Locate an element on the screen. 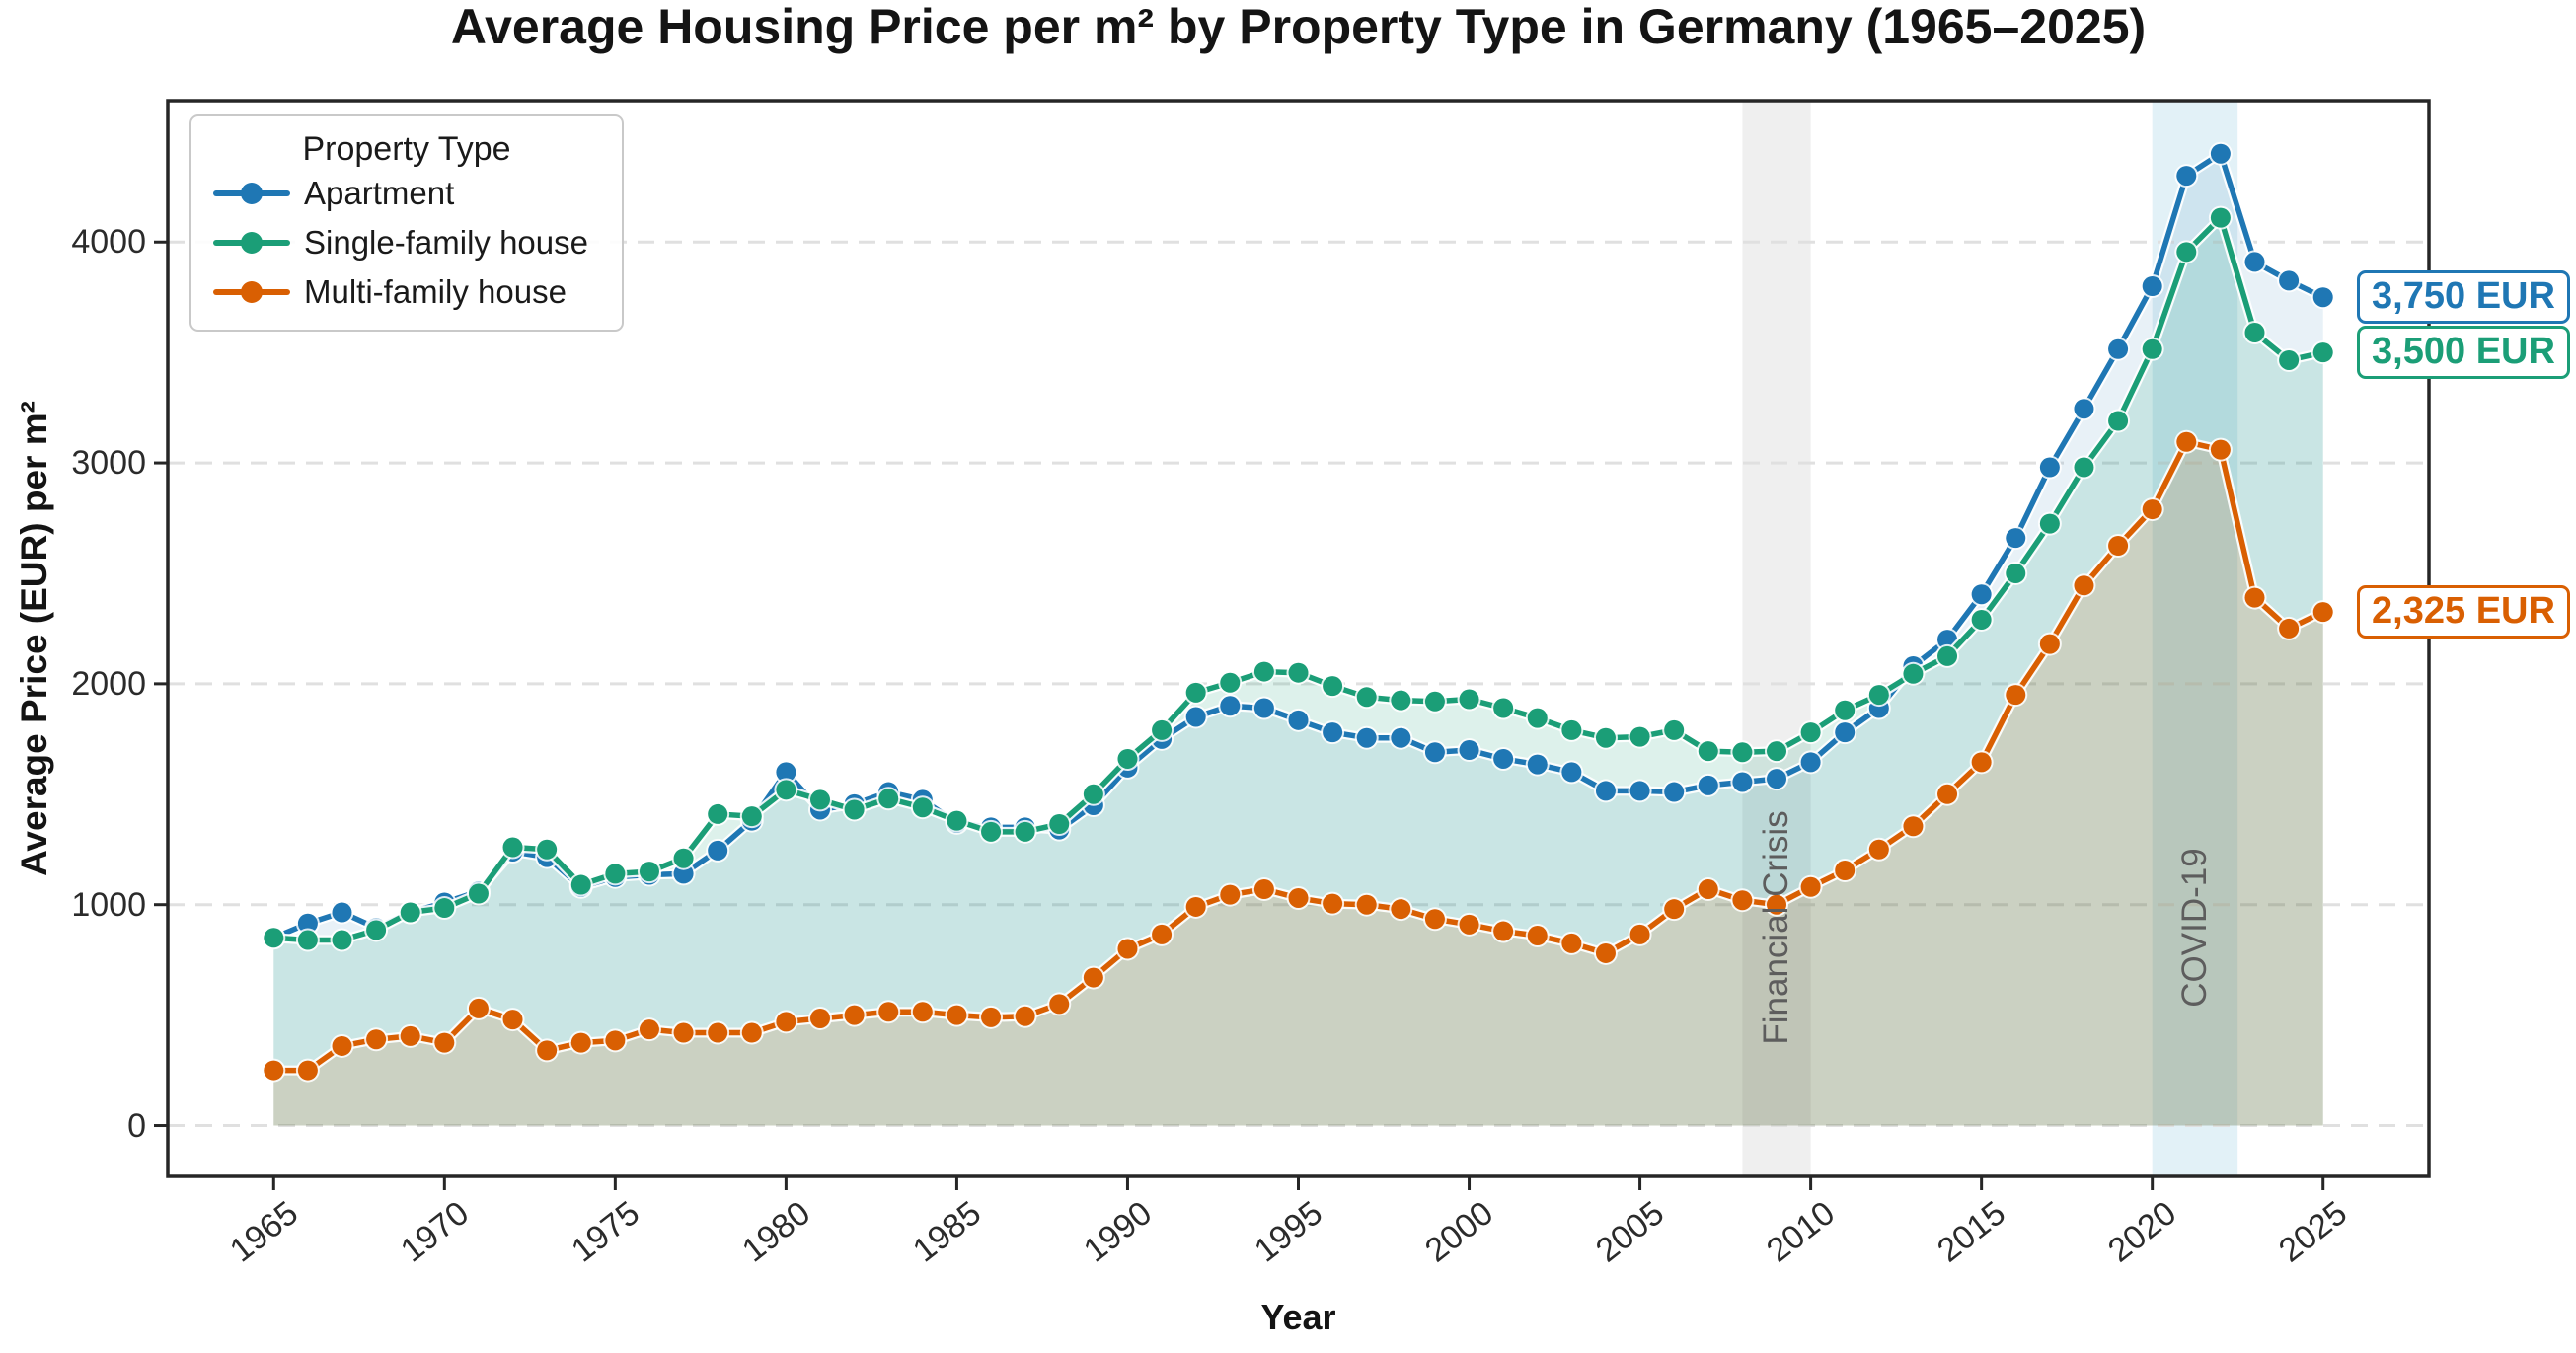 Image resolution: width=2576 pixels, height=1353 pixels. legend-item-multi-family-house: Multi-family house is located at coordinates (406, 292).